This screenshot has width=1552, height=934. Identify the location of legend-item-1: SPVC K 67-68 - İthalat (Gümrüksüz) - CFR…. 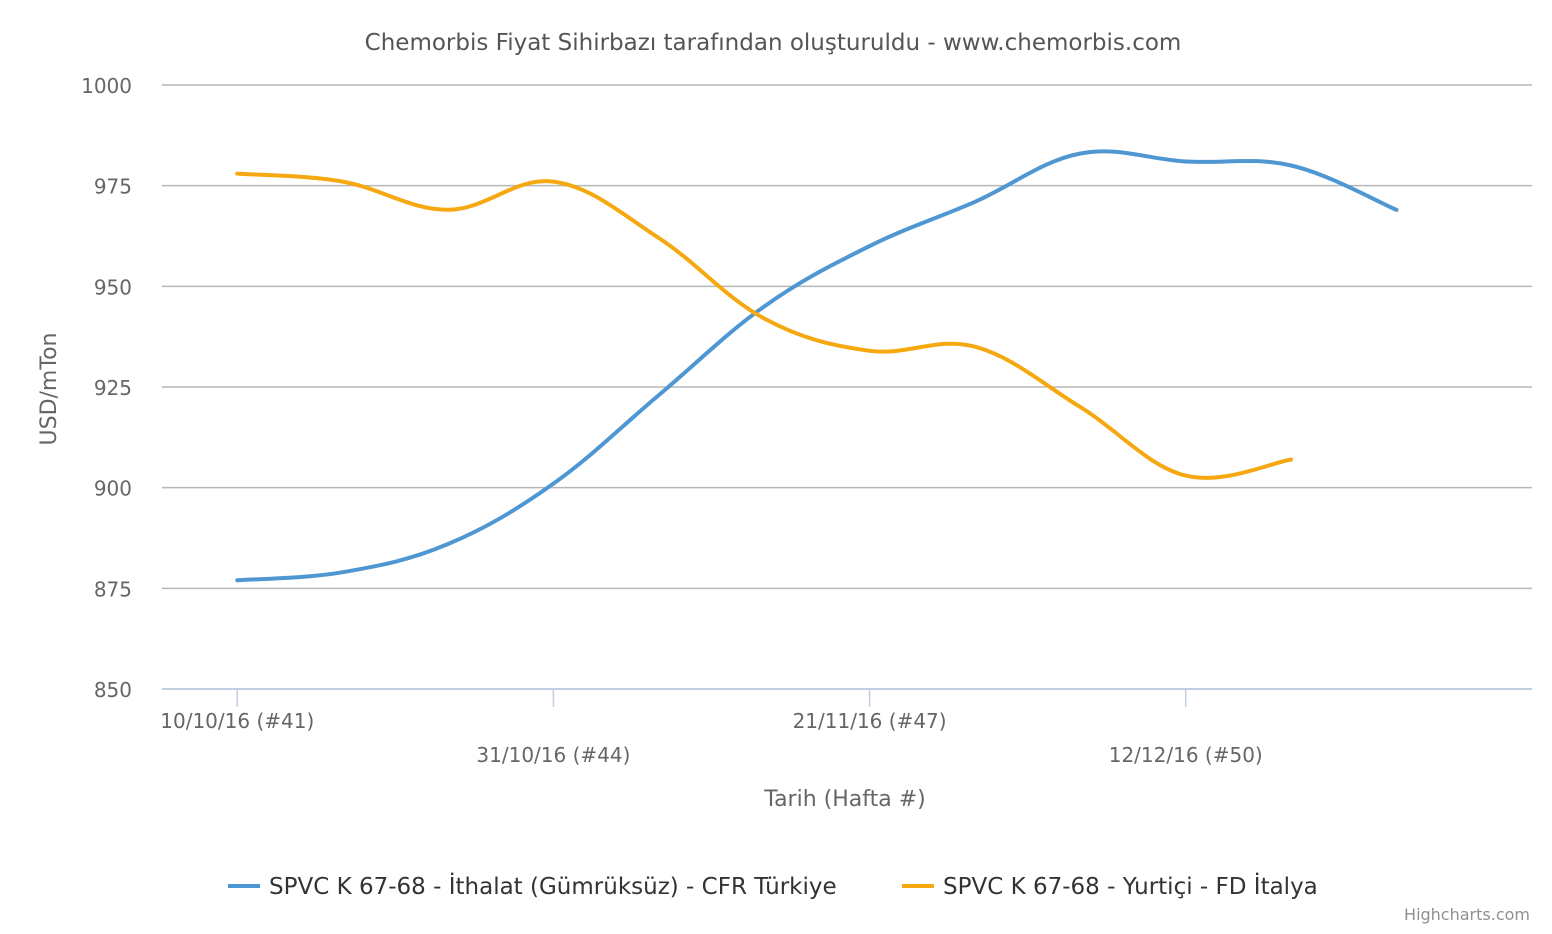
(532, 886).